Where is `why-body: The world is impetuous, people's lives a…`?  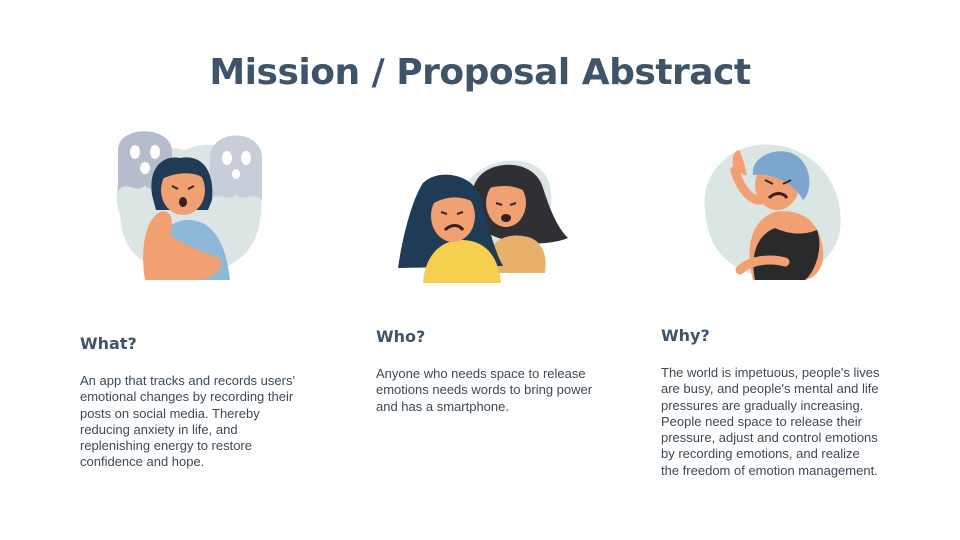 why-body: The world is impetuous, people's lives a… is located at coordinates (770, 421).